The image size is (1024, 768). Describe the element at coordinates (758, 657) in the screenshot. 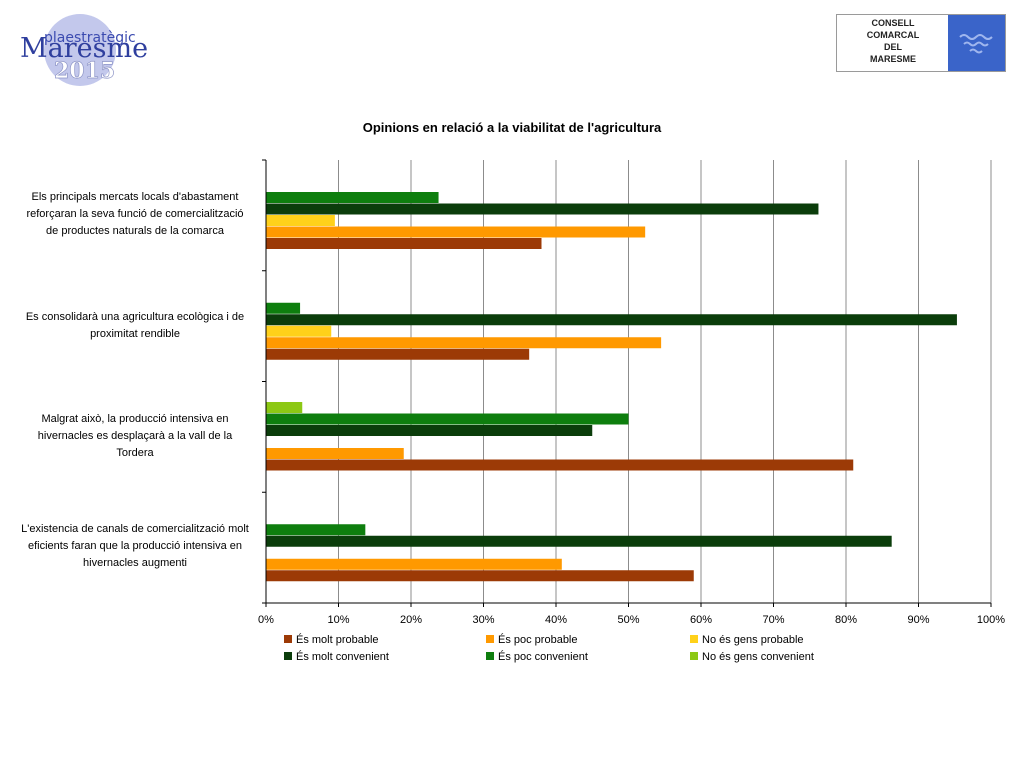

I see `legend-label: No és gens convenient` at that location.